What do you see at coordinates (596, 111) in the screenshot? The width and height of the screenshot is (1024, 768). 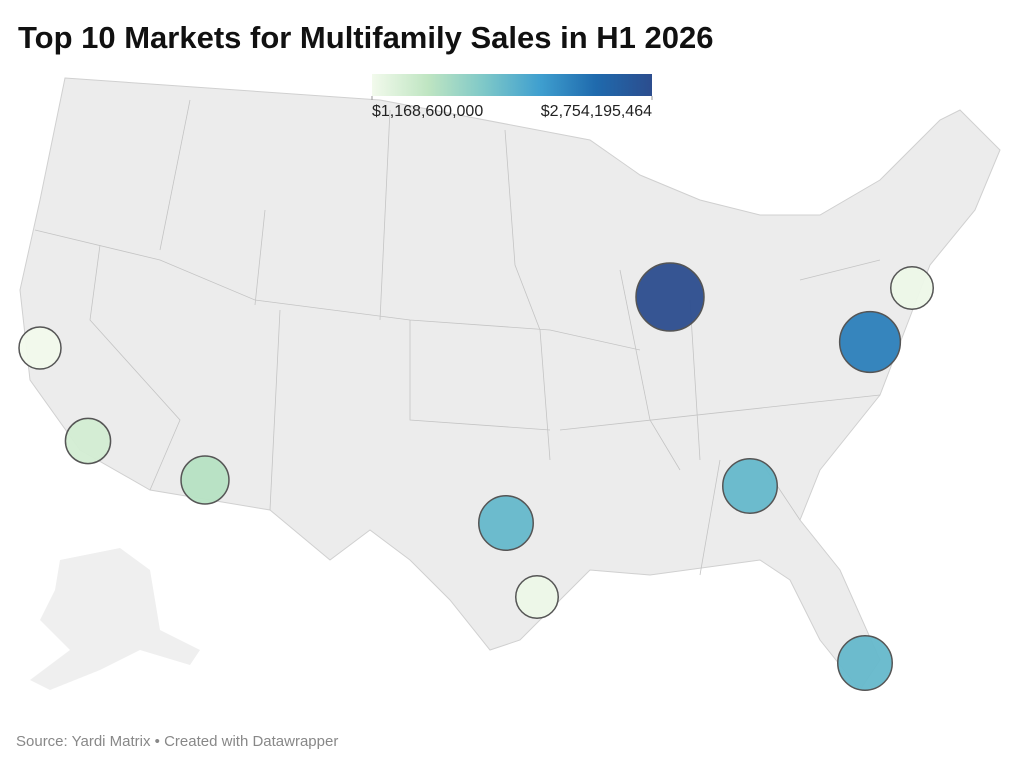 I see `legend-label: $2,754,195,464` at bounding box center [596, 111].